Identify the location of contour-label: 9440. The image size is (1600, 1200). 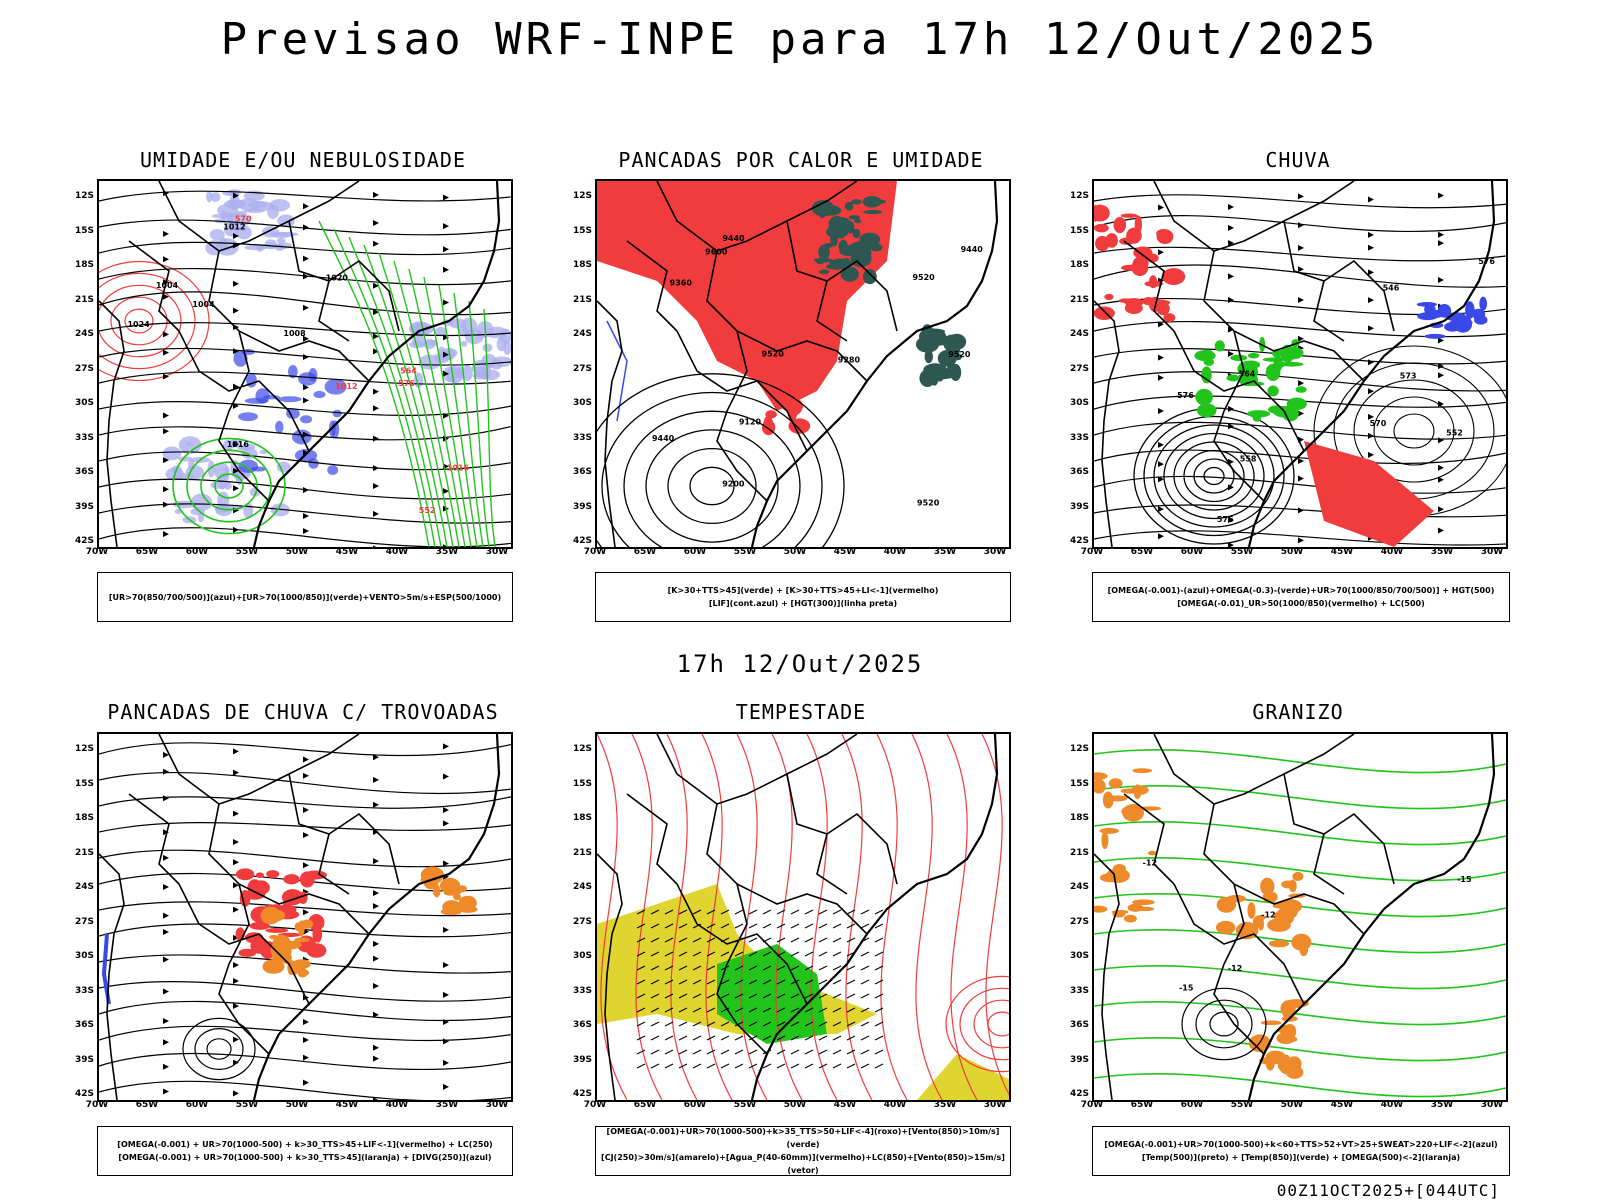
(972, 249).